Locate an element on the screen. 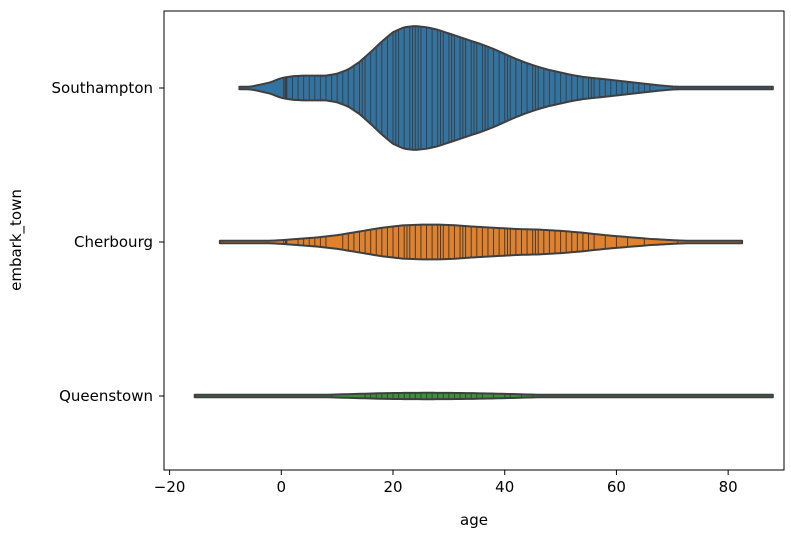 The height and width of the screenshot is (533, 791). y-axis: Southampton Cherbourg Queenstown is located at coordinates (108, 242).